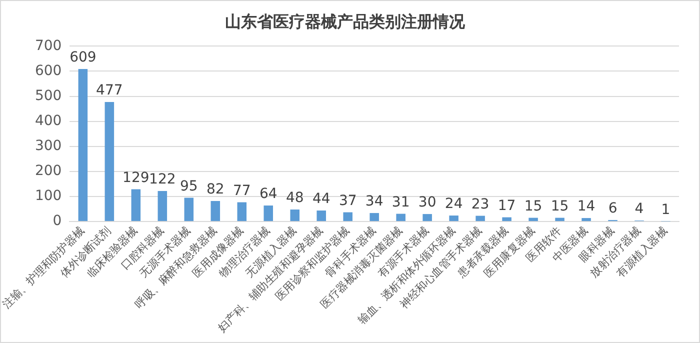 The height and width of the screenshot is (343, 700). What do you see at coordinates (215, 190) in the screenshot?
I see `data-label: 82` at bounding box center [215, 190].